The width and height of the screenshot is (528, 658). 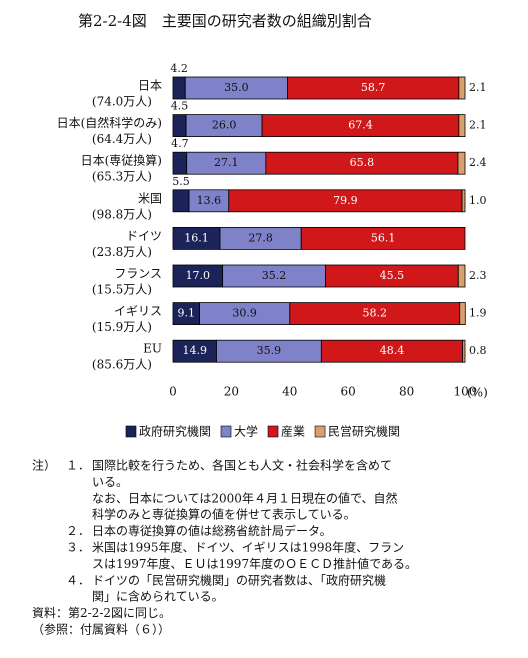 What do you see at coordinates (392, 350) in the screenshot?
I see `value-label: 48.4` at bounding box center [392, 350].